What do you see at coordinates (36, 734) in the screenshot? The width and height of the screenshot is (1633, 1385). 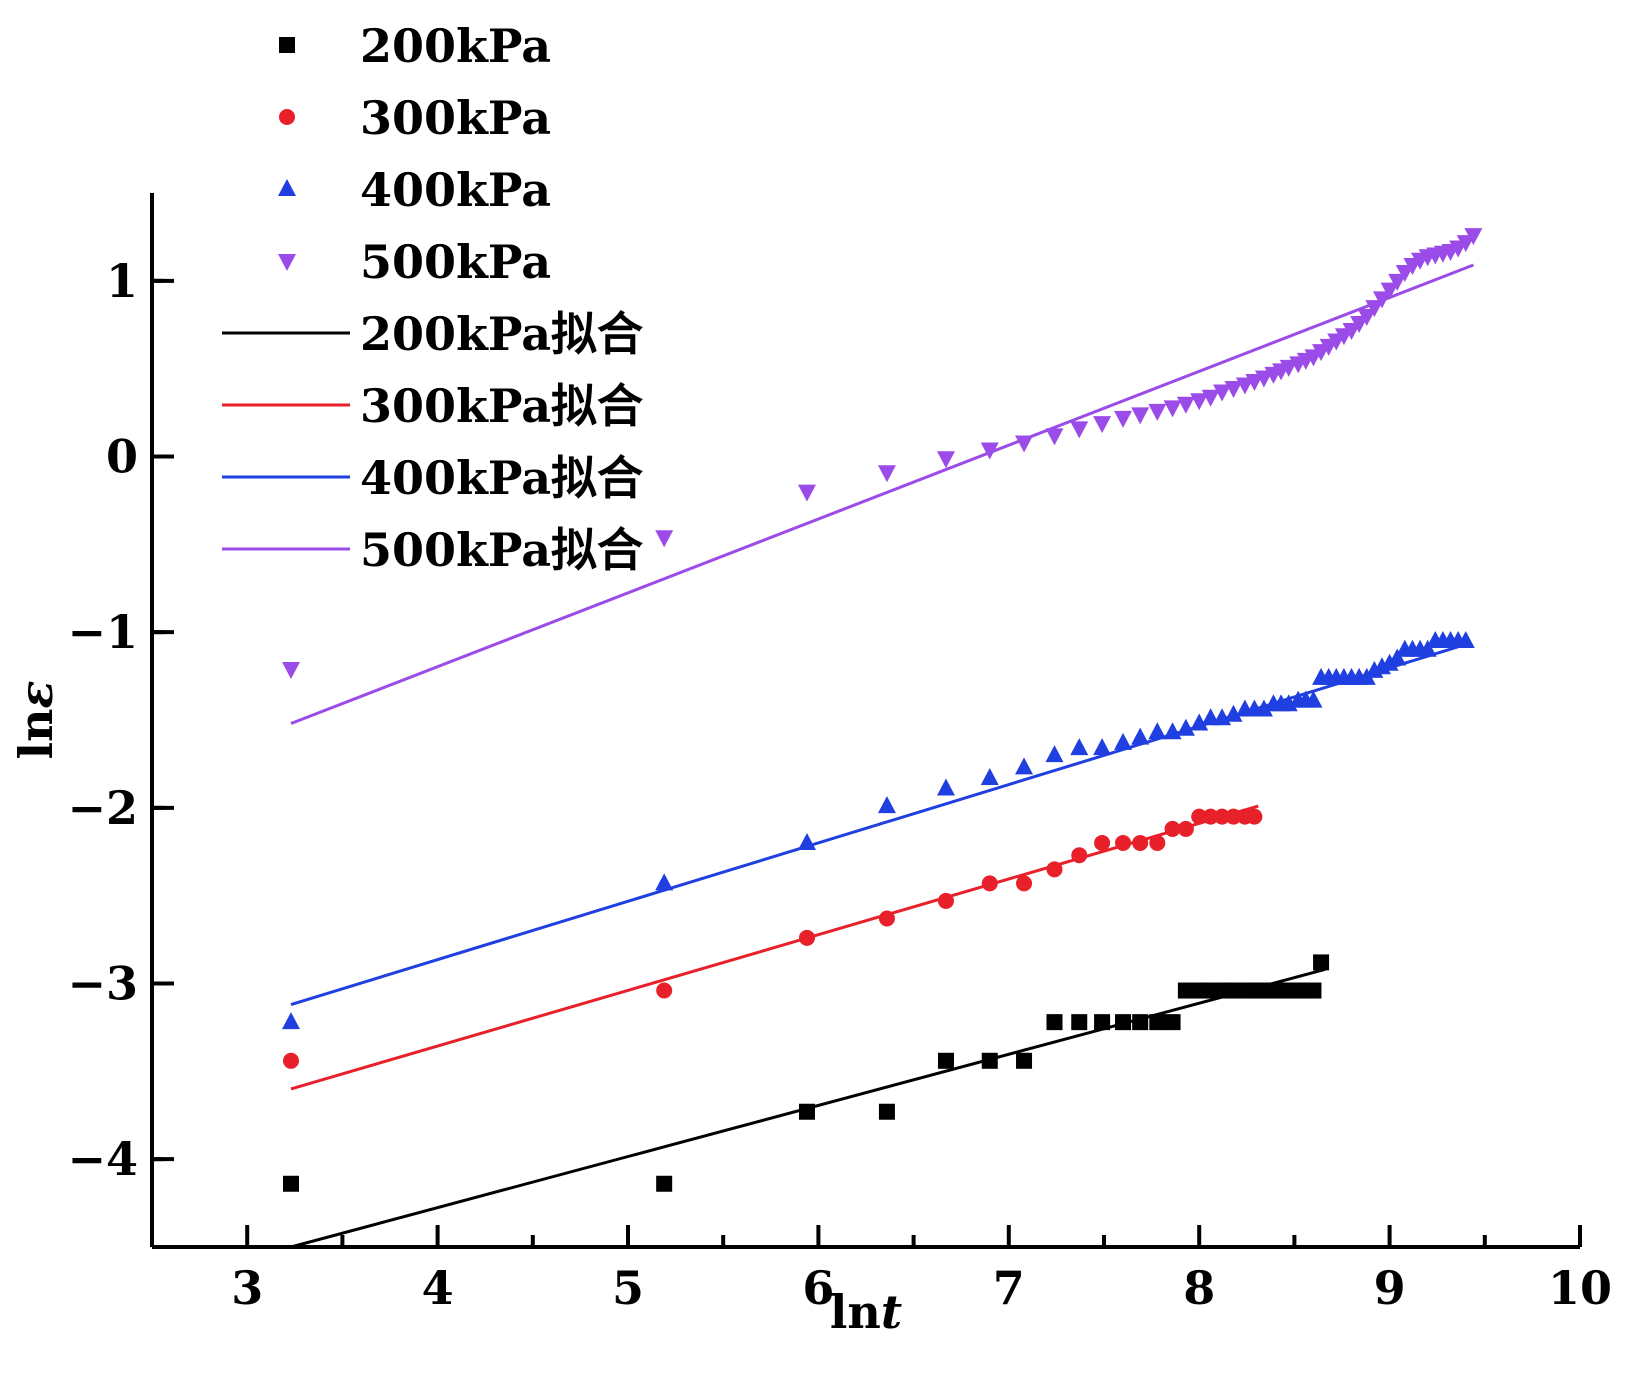 I see `y-axis-label-main: ln` at bounding box center [36, 734].